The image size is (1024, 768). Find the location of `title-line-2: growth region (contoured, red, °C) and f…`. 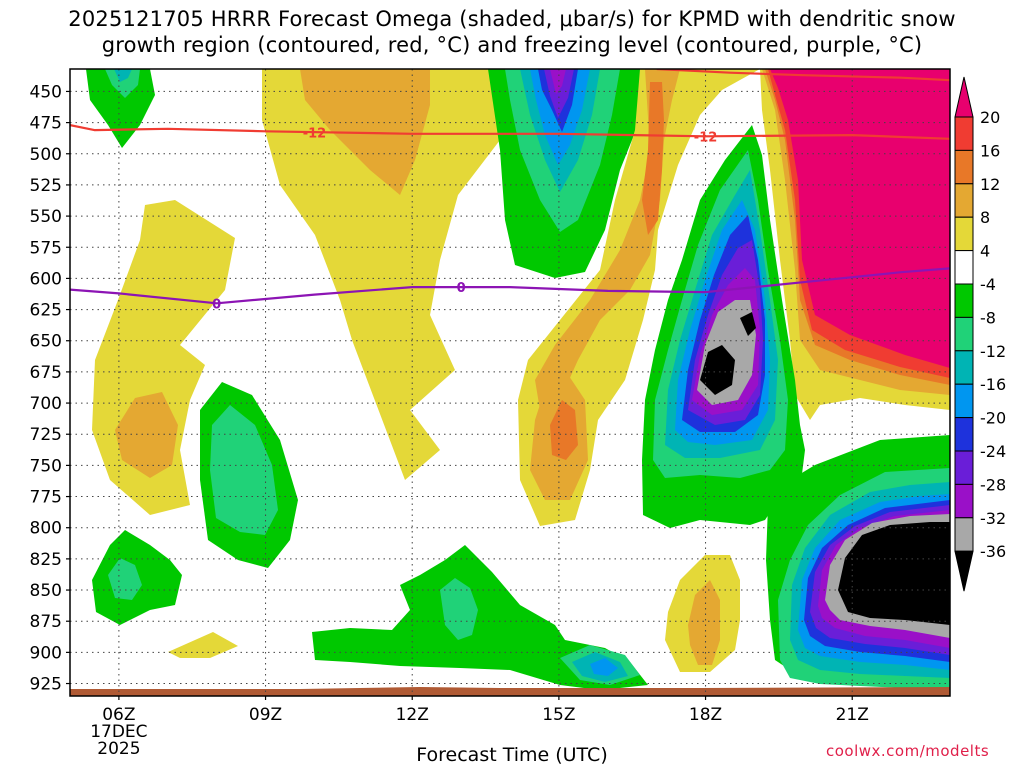

title-line-2: growth region (contoured, red, °C) and f… is located at coordinates (512, 45).